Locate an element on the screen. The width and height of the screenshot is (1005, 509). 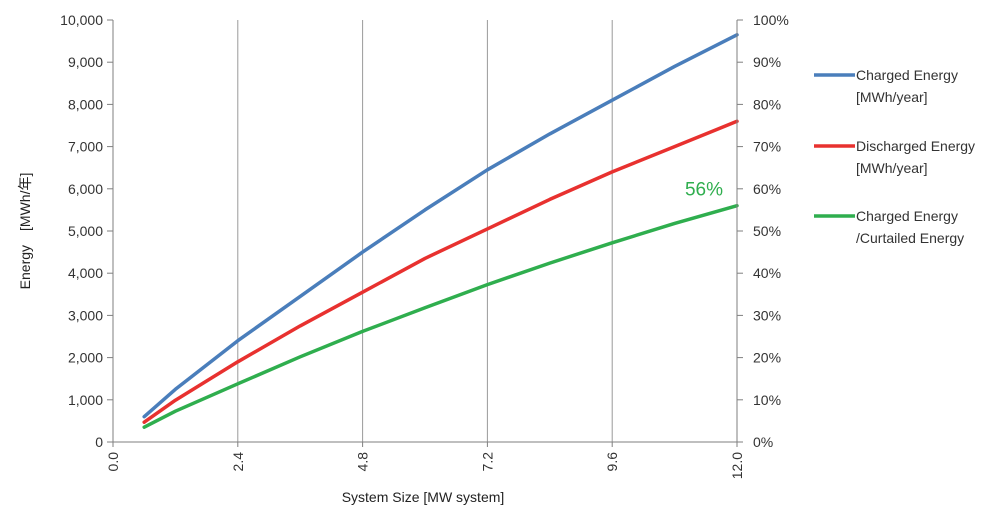
y-tick-label: 3,000 is located at coordinates (85, 315).